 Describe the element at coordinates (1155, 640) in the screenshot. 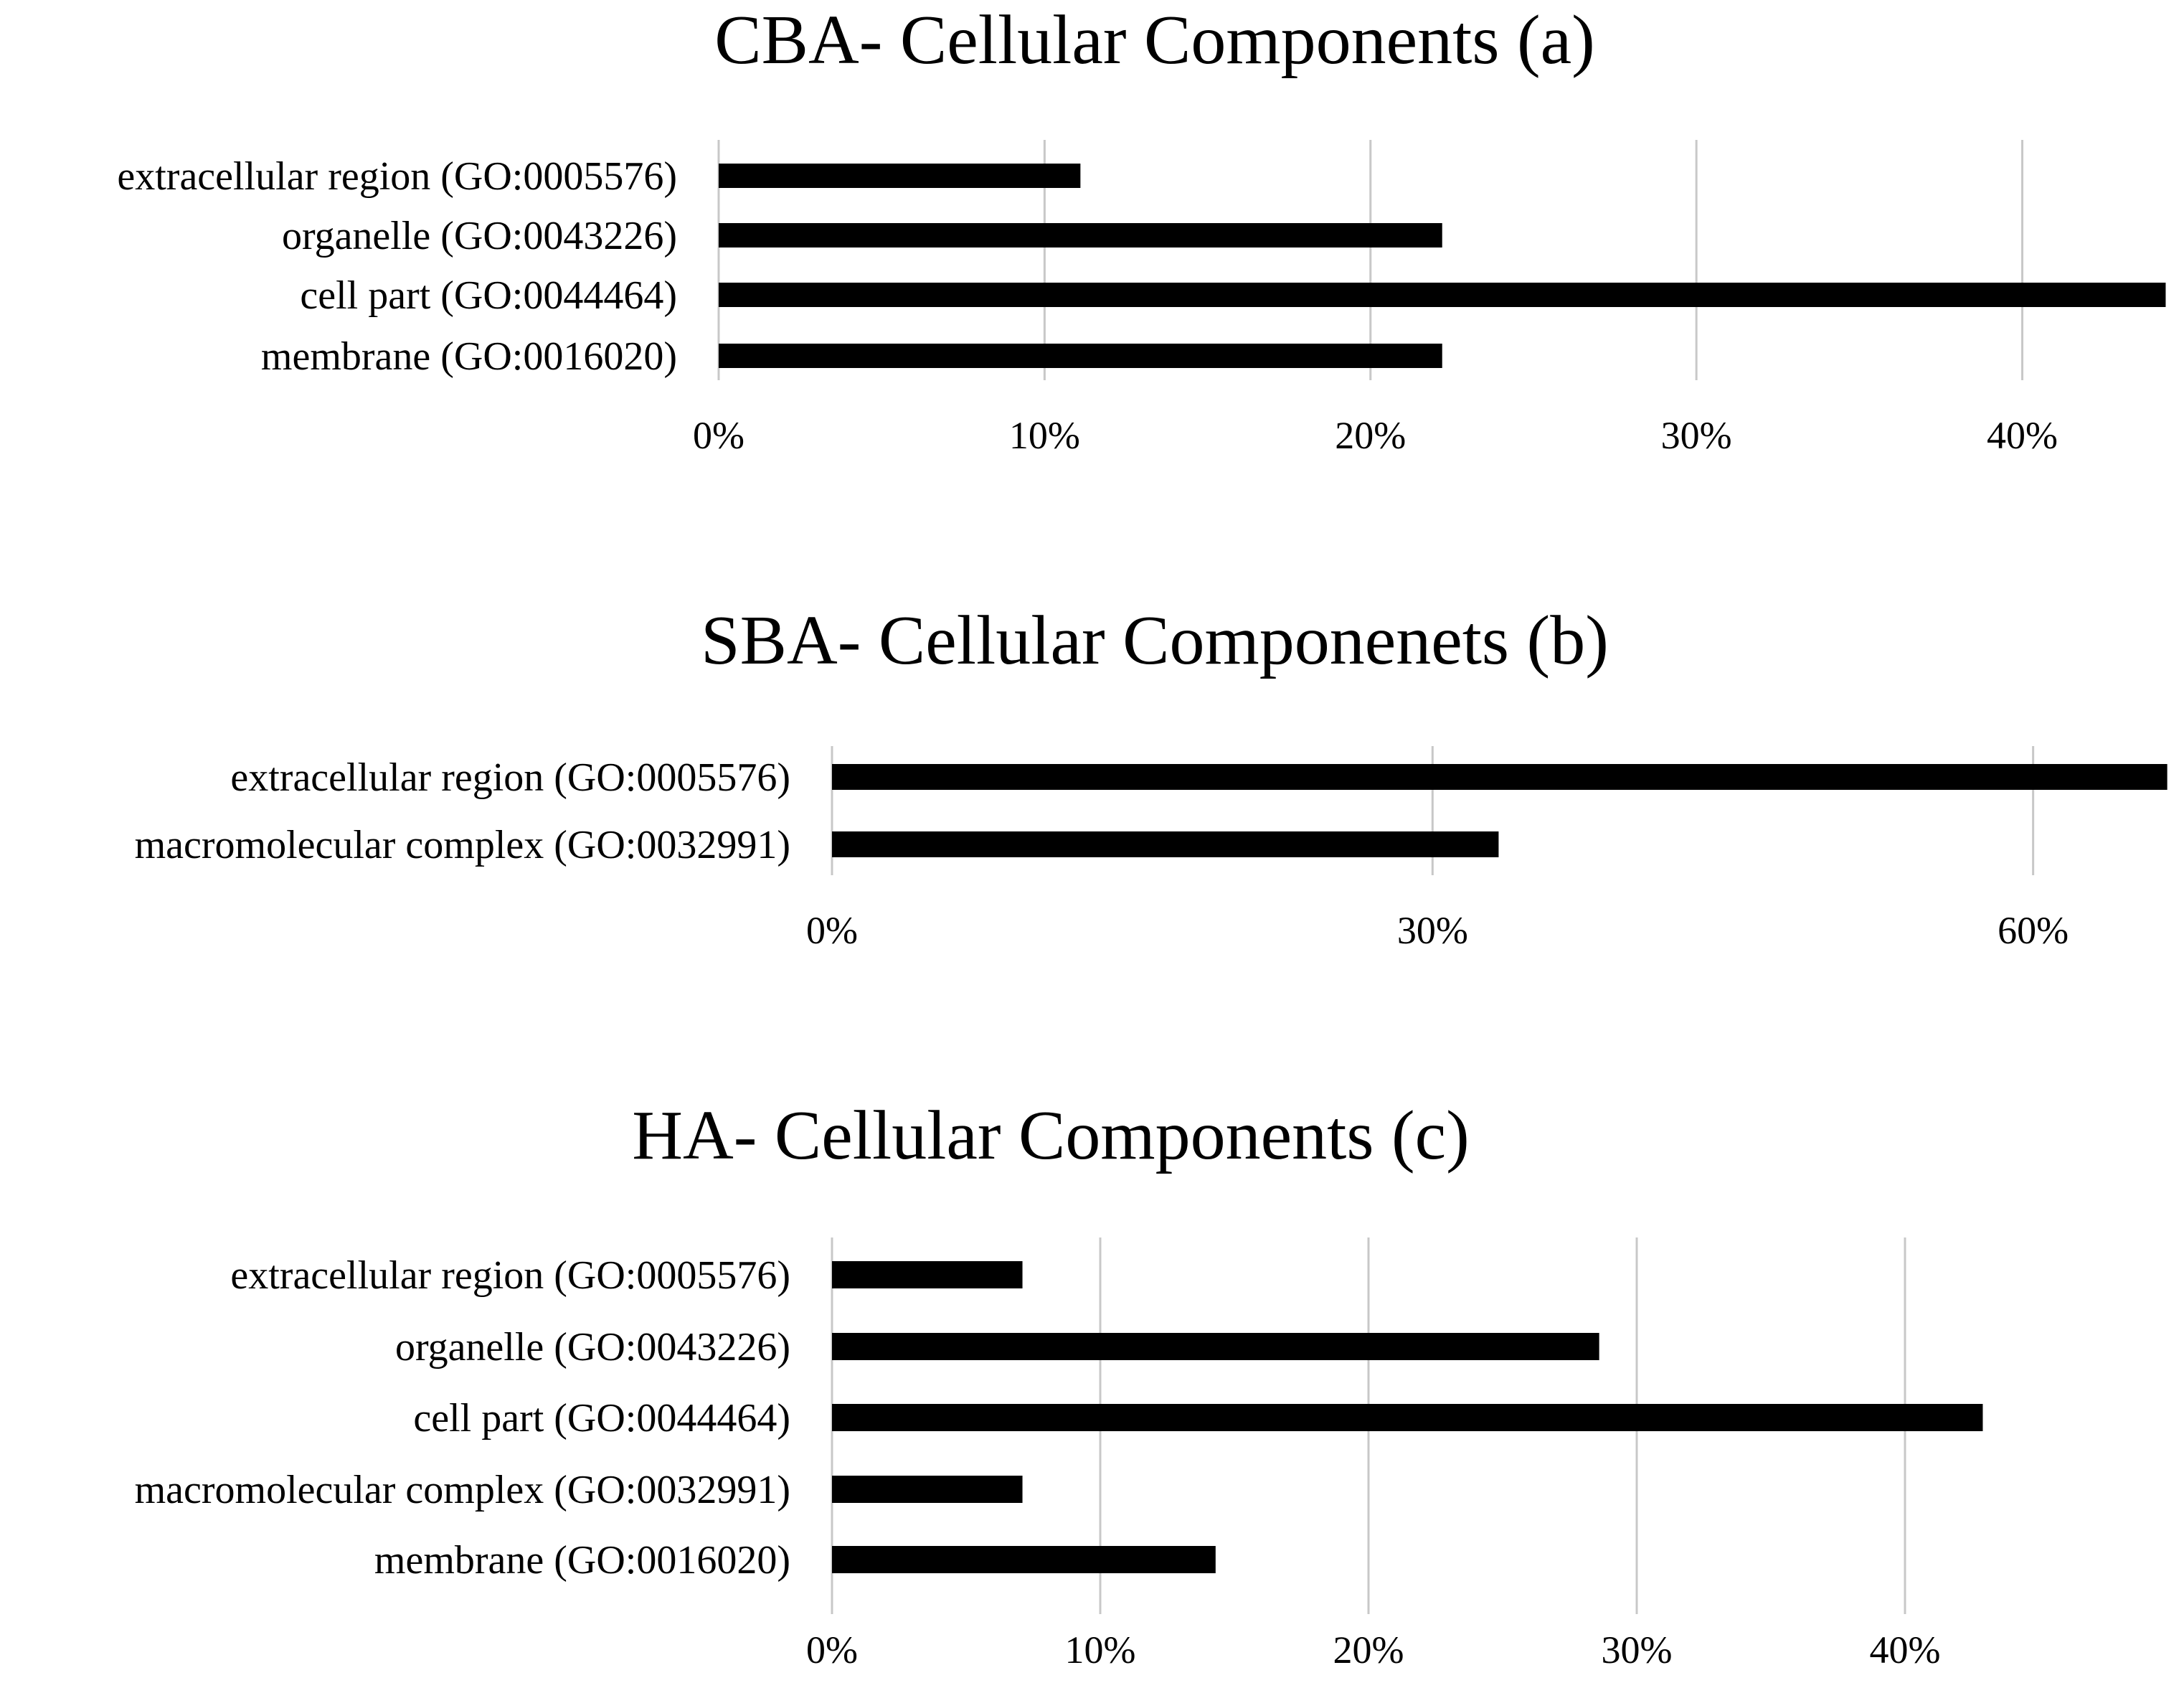

I see `chart-title-b: SBA- Cellular Componenets (b)` at that location.